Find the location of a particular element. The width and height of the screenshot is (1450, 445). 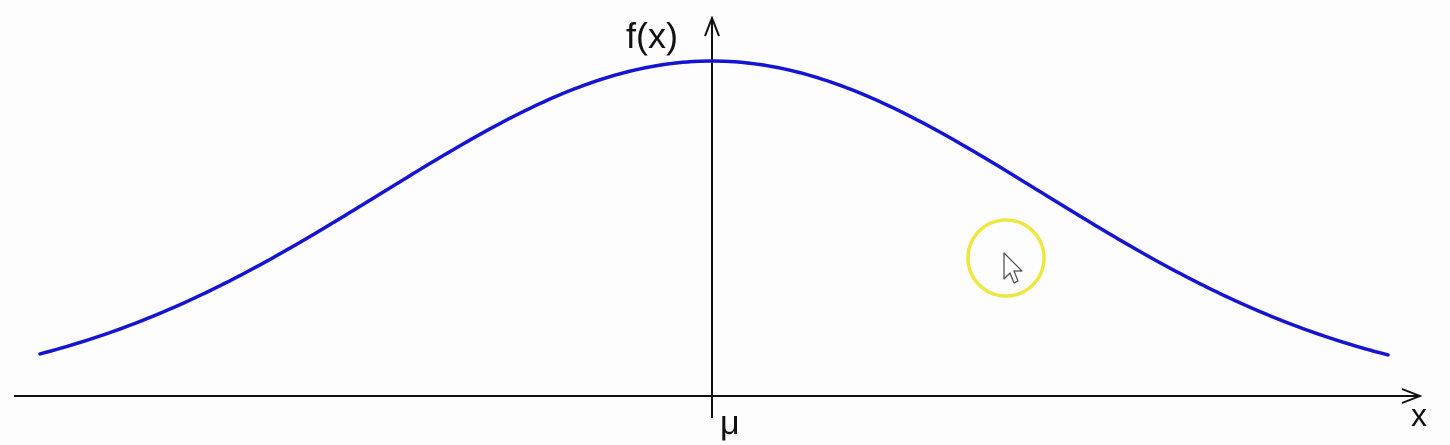

x-axis-label: x is located at coordinates (1419, 415).